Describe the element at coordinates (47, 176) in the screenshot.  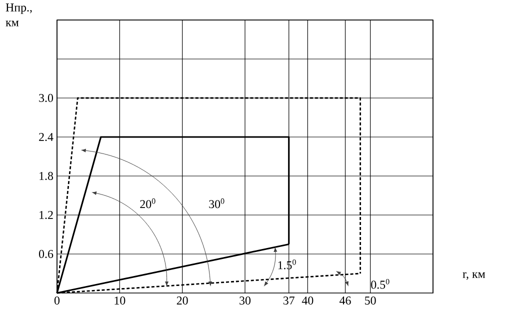
I see `y-tick-label: 1.8` at that location.